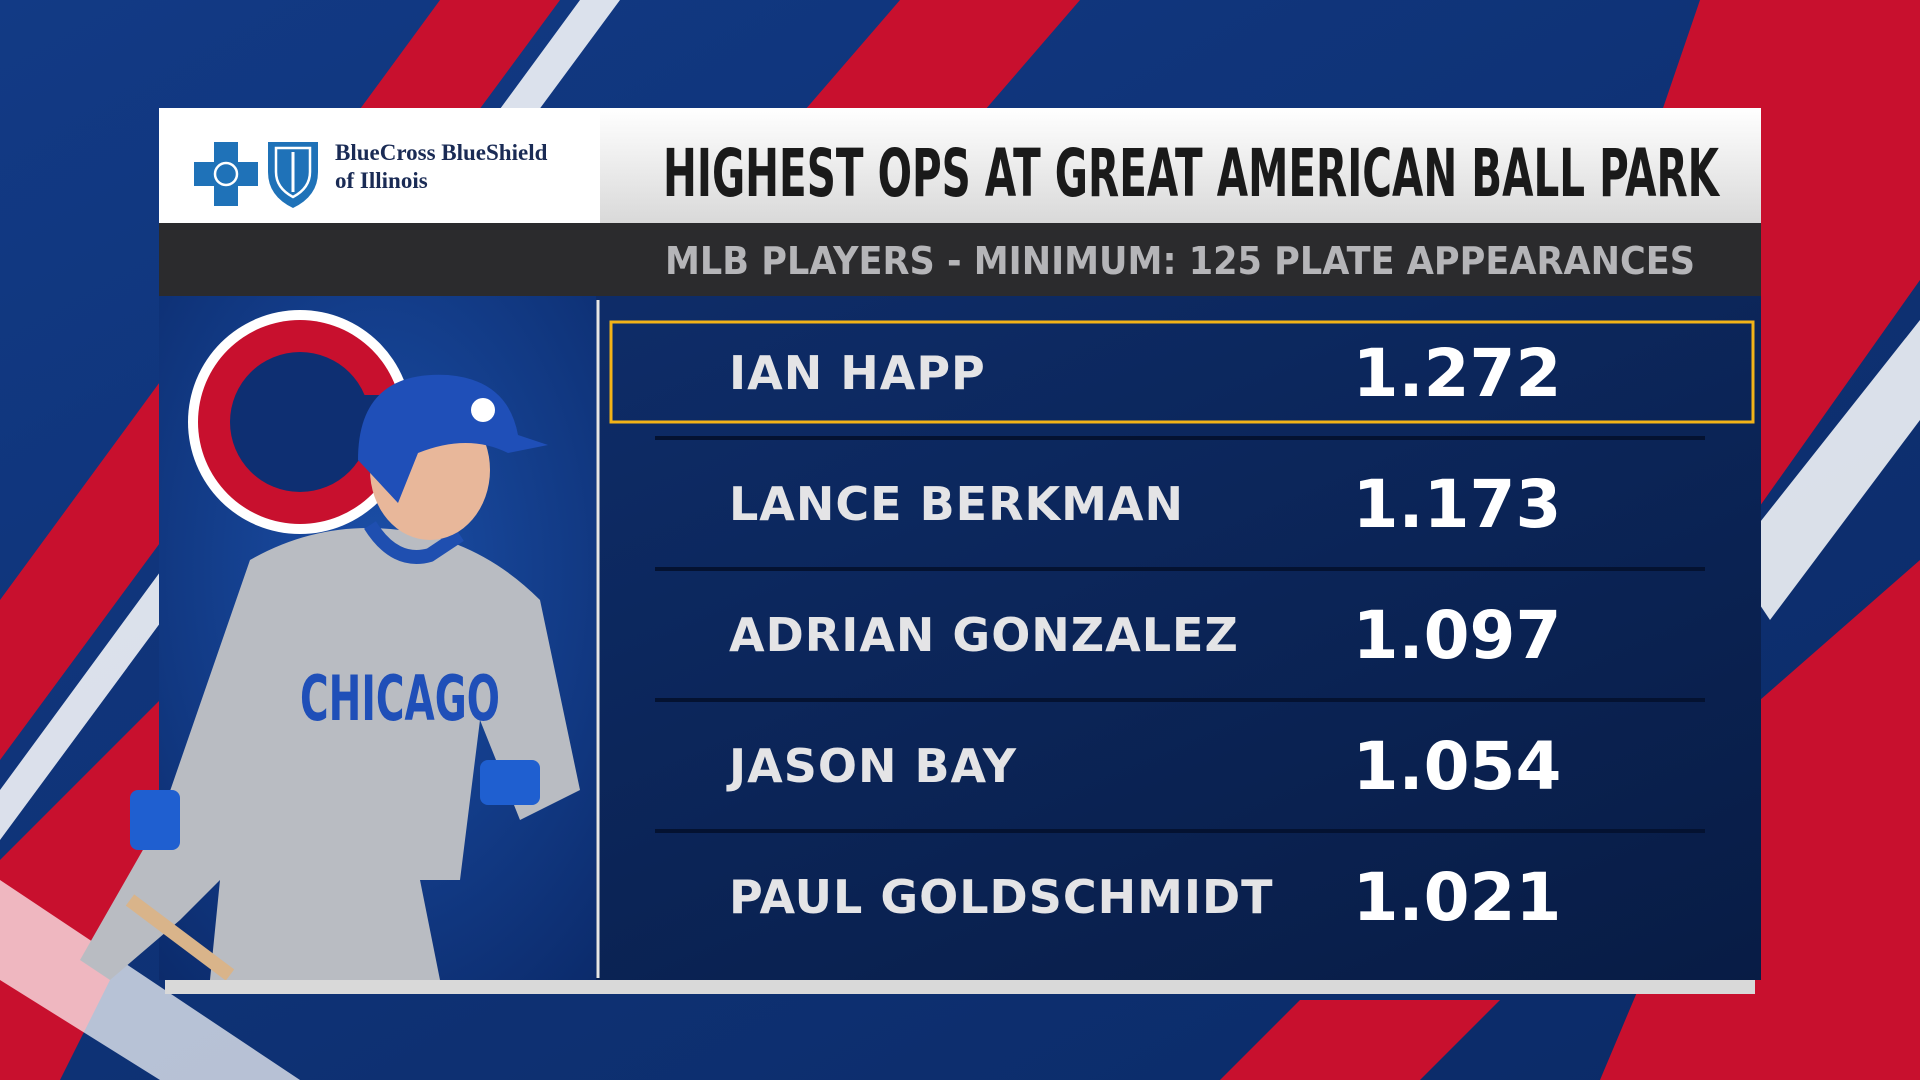 The height and width of the screenshot is (1080, 1920). Describe the element at coordinates (956, 504) in the screenshot. I see `player-name: LANCE BERKMAN` at that location.